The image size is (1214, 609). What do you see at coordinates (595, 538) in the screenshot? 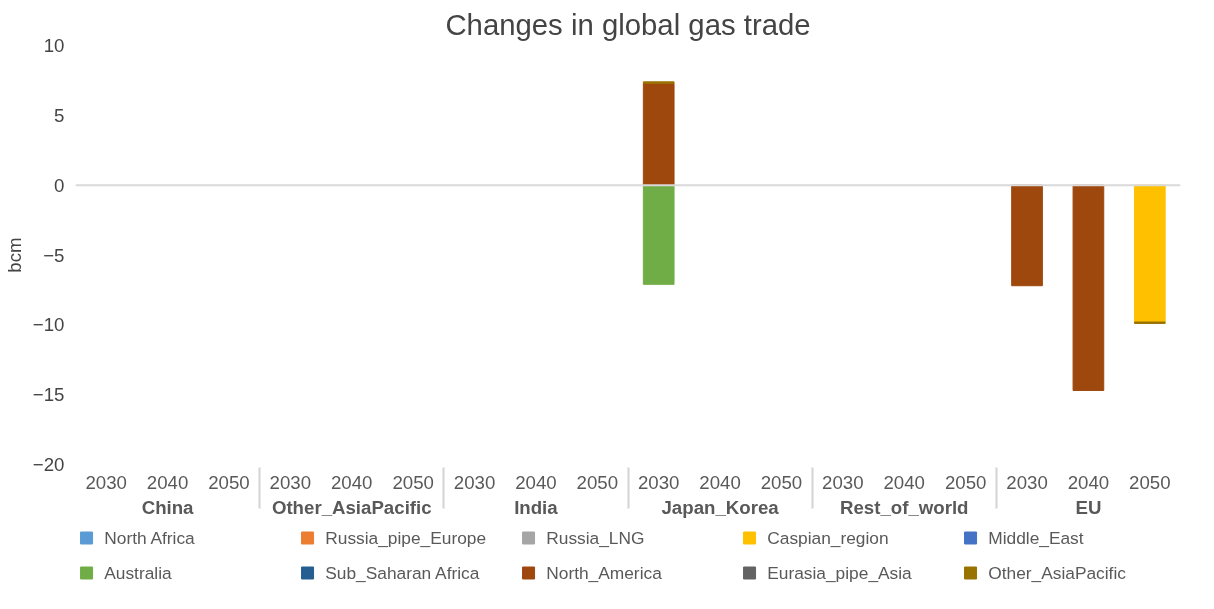
I see `legend-label: Russia_LNG` at bounding box center [595, 538].